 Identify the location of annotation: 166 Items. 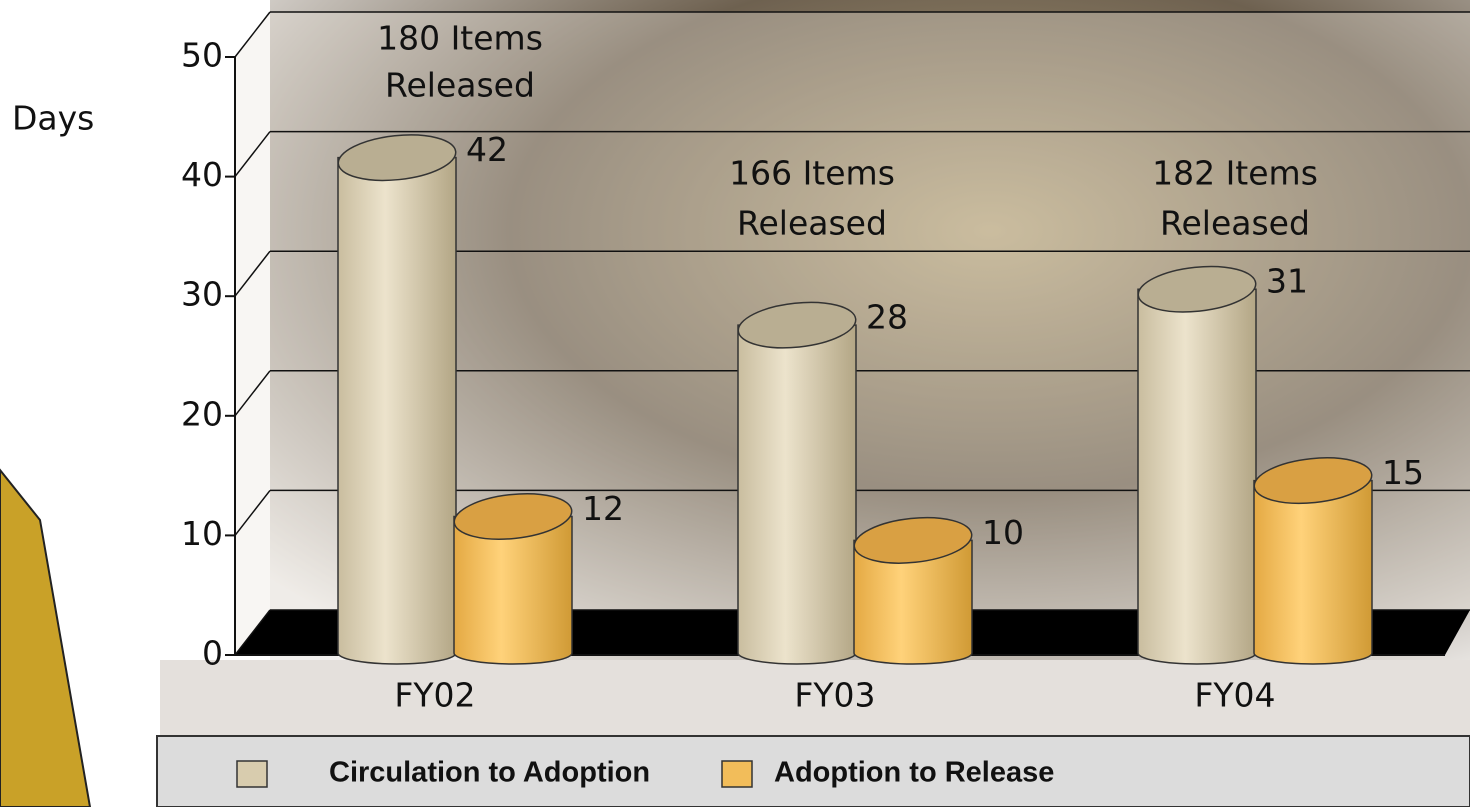
(812, 173).